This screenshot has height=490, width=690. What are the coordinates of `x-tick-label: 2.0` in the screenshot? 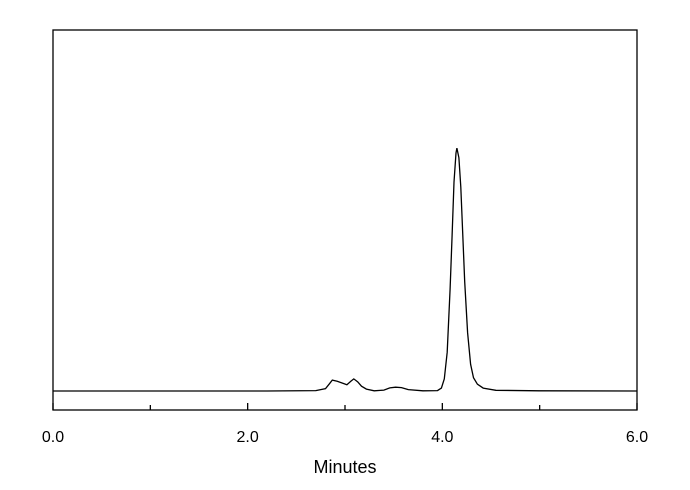 It's located at (248, 437).